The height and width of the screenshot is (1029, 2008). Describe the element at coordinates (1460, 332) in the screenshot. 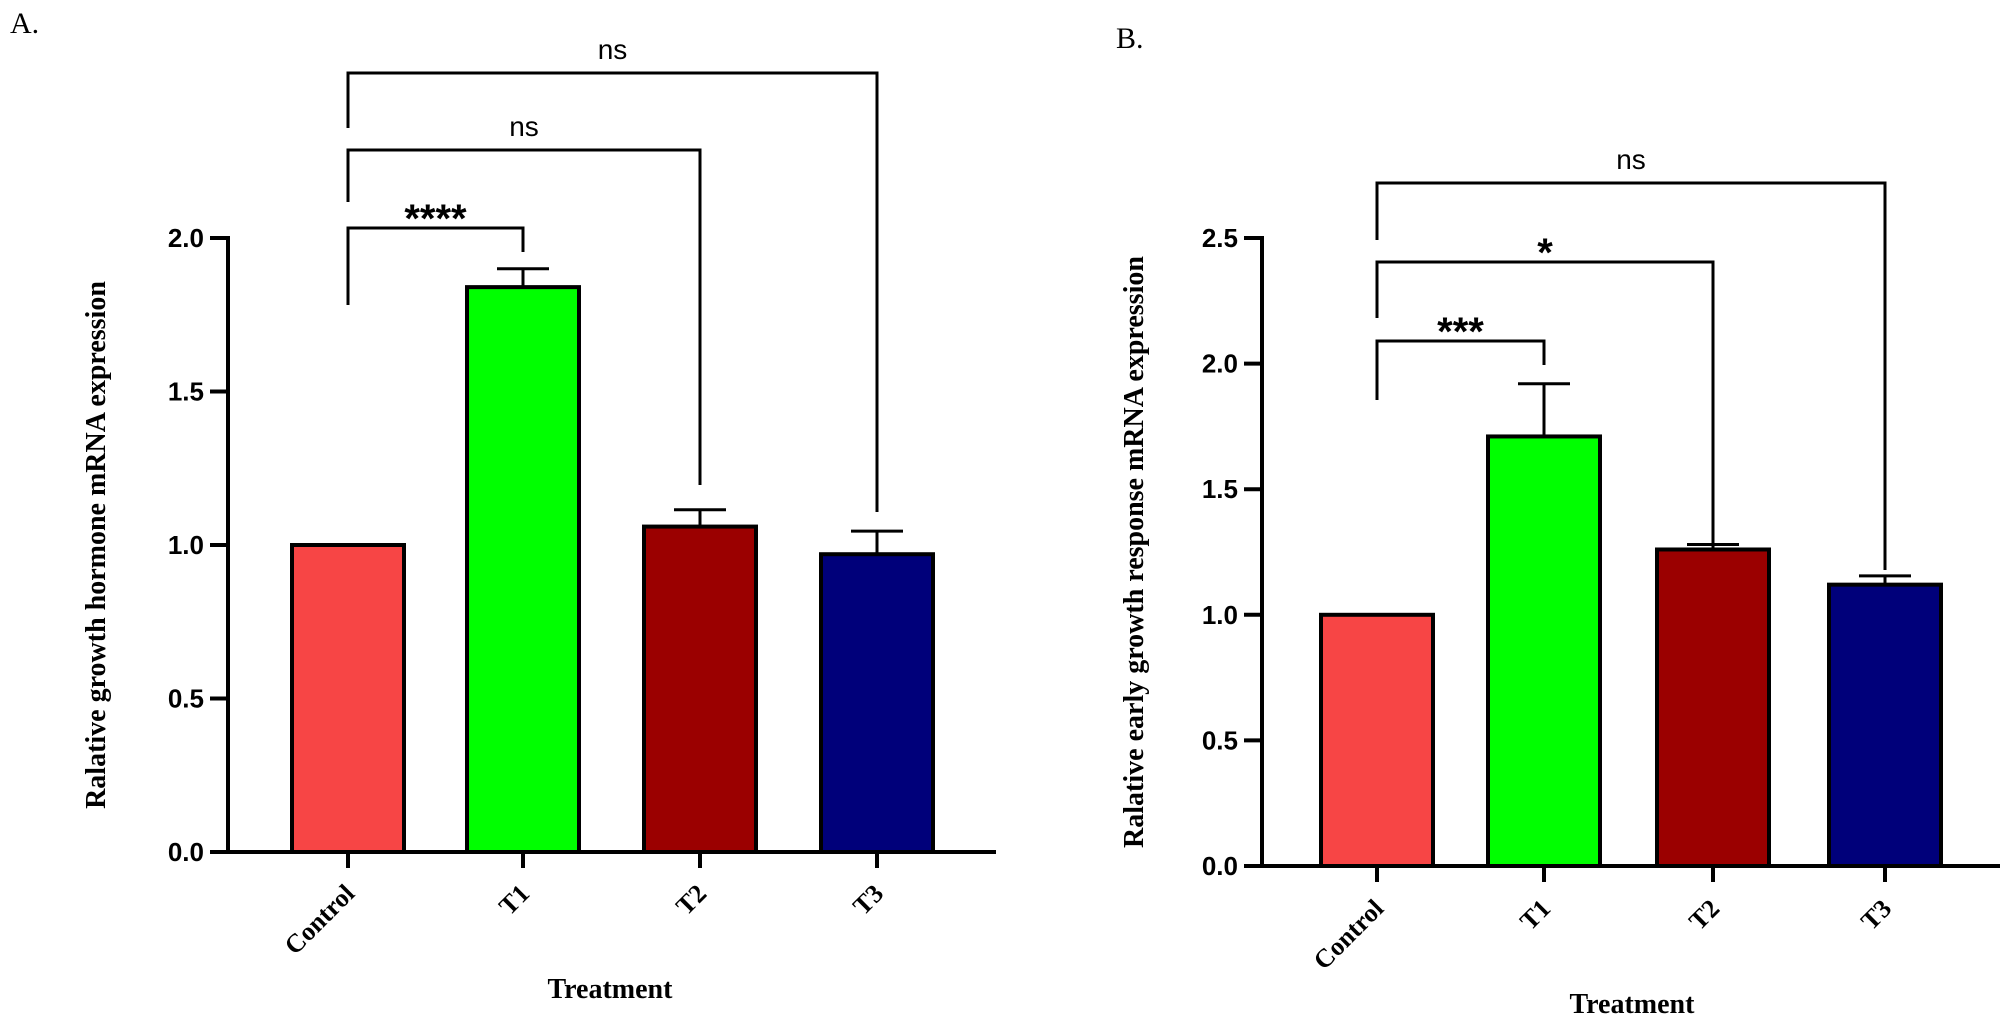

I see `significance-label: ***` at that location.